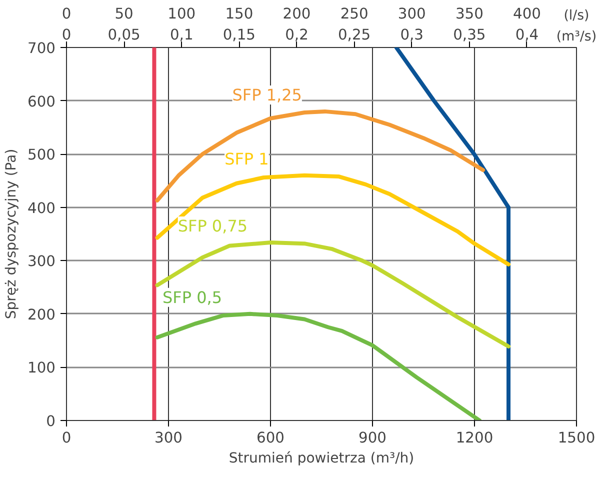  What do you see at coordinates (124, 35) in the screenshot?
I see `text: 0,05` at bounding box center [124, 35].